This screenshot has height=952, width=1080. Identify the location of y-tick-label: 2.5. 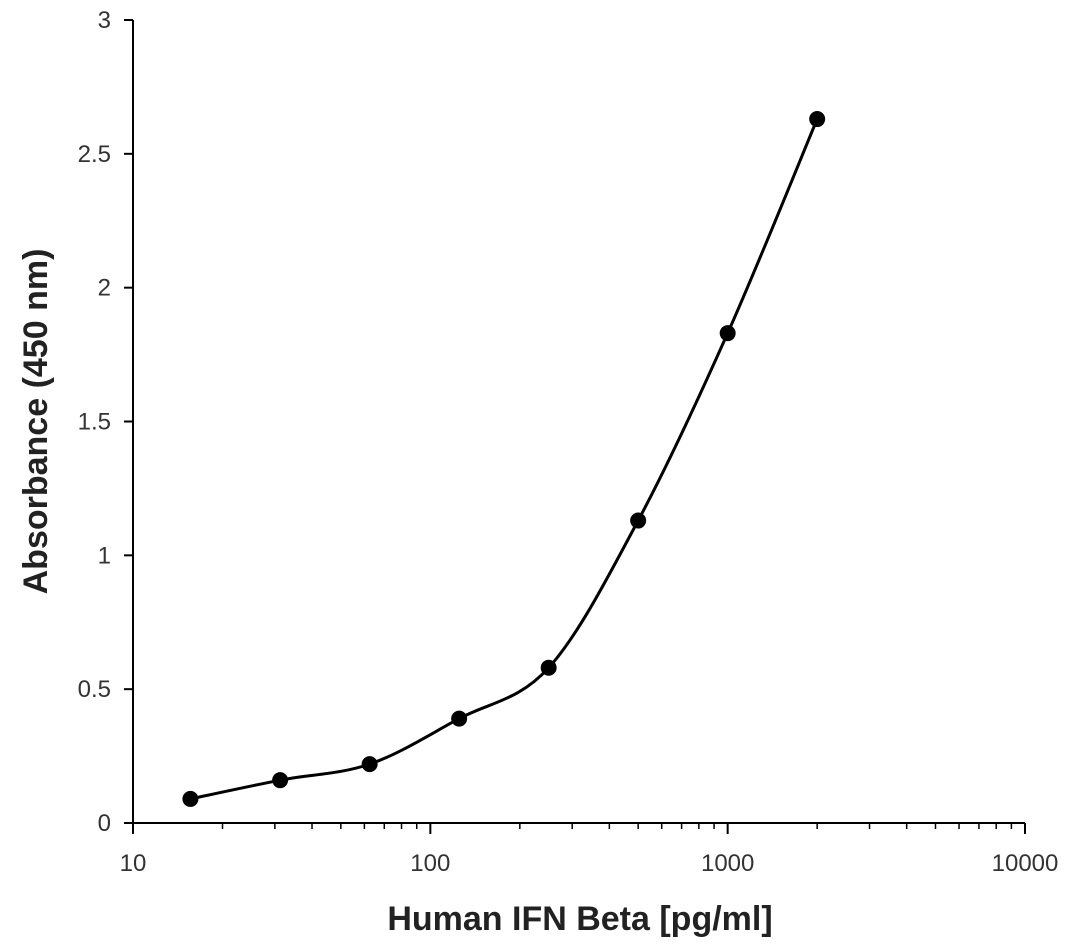
(94, 154).